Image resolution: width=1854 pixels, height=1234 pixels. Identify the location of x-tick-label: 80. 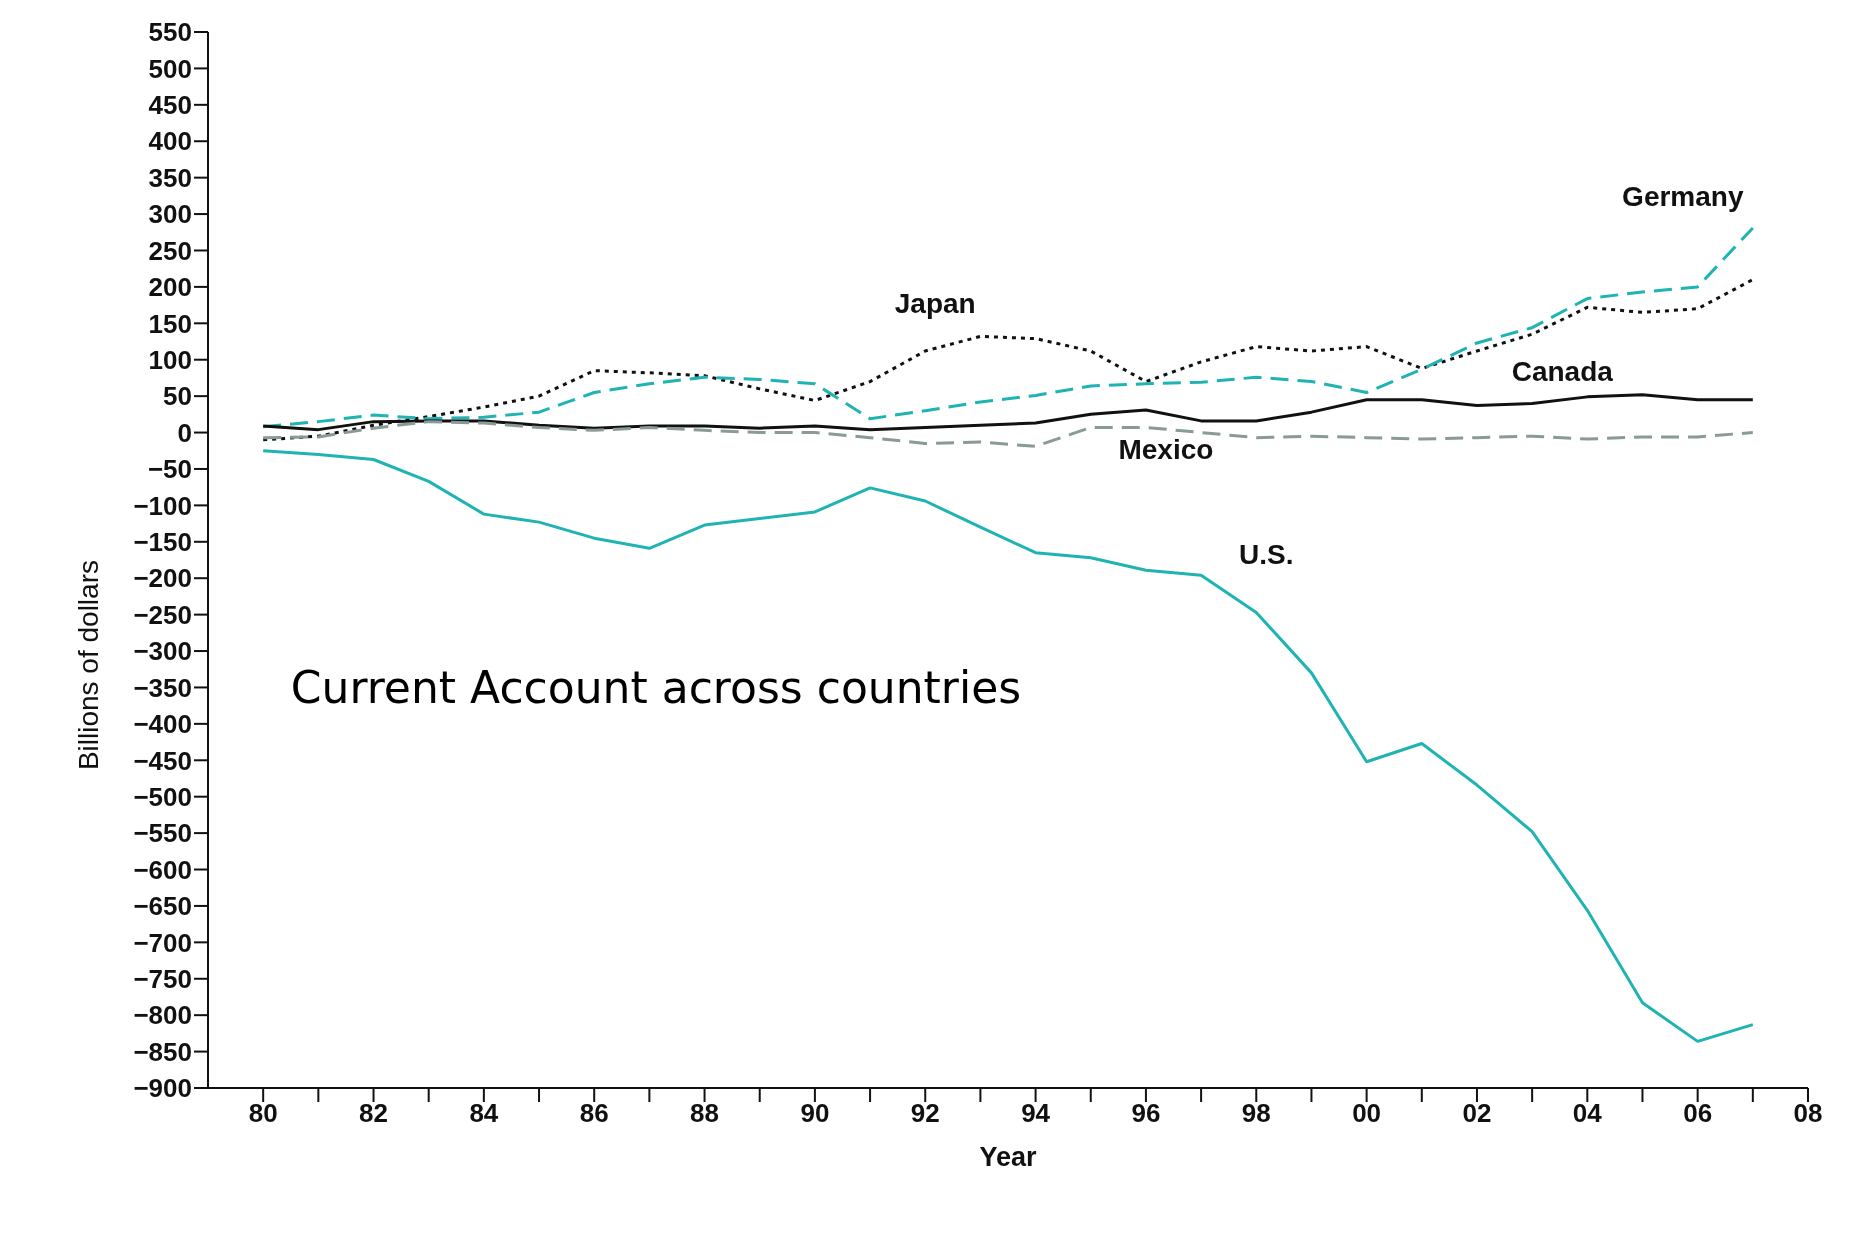
(263, 1113).